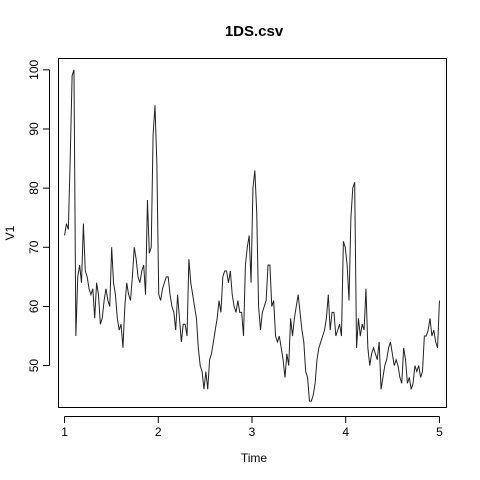 This screenshot has width=480, height=480. What do you see at coordinates (439, 432) in the screenshot?
I see `x-tick-label: 5` at bounding box center [439, 432].